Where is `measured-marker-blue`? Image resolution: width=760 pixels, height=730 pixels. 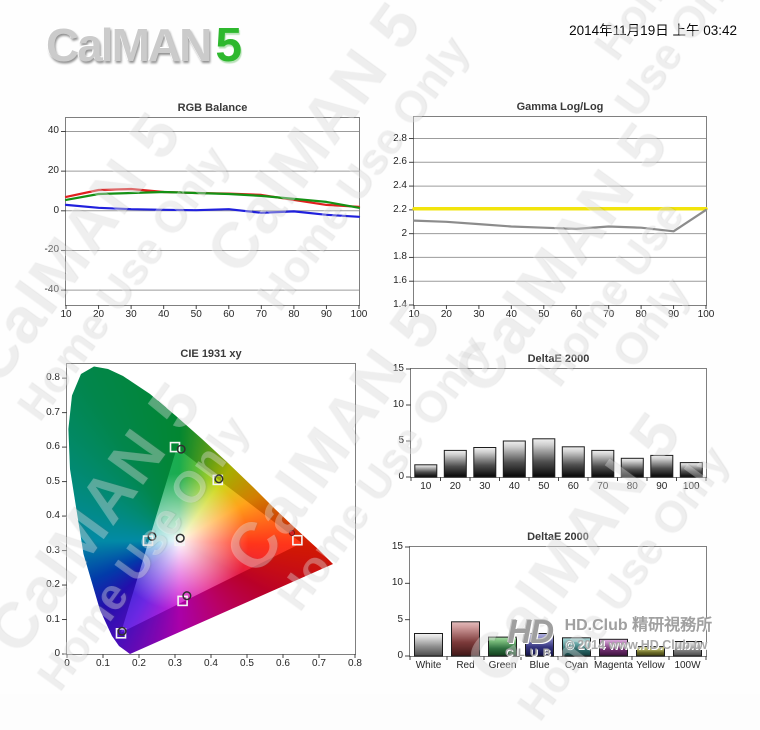
measured-marker-blue is located at coordinates (122, 631).